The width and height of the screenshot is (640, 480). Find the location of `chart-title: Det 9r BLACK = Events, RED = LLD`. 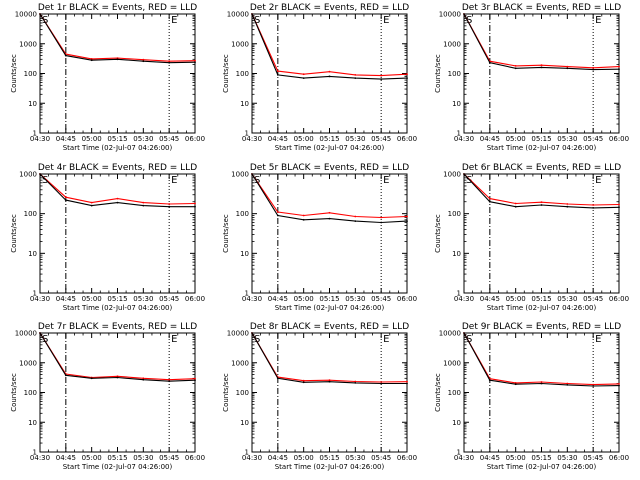

chart-title: Det 9r BLACK = Events, RED = LLD is located at coordinates (541, 327).